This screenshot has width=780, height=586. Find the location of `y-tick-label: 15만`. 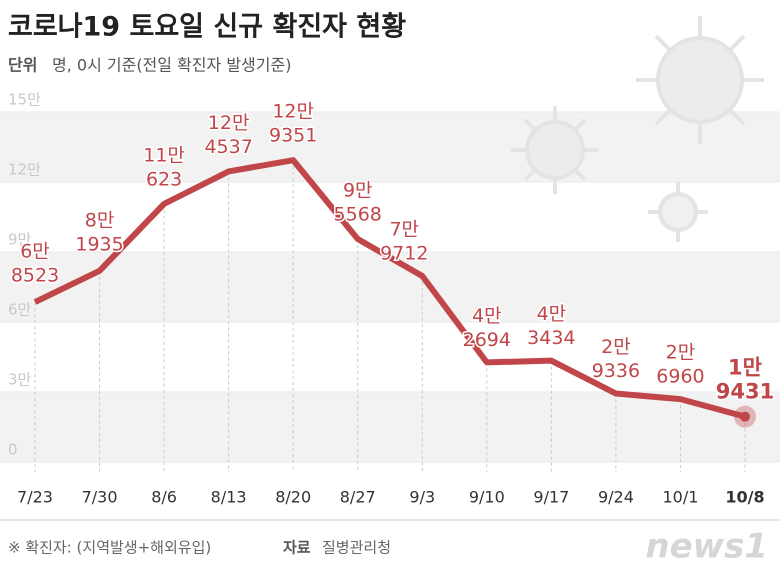

y-tick-label: 15만 is located at coordinates (24, 100).